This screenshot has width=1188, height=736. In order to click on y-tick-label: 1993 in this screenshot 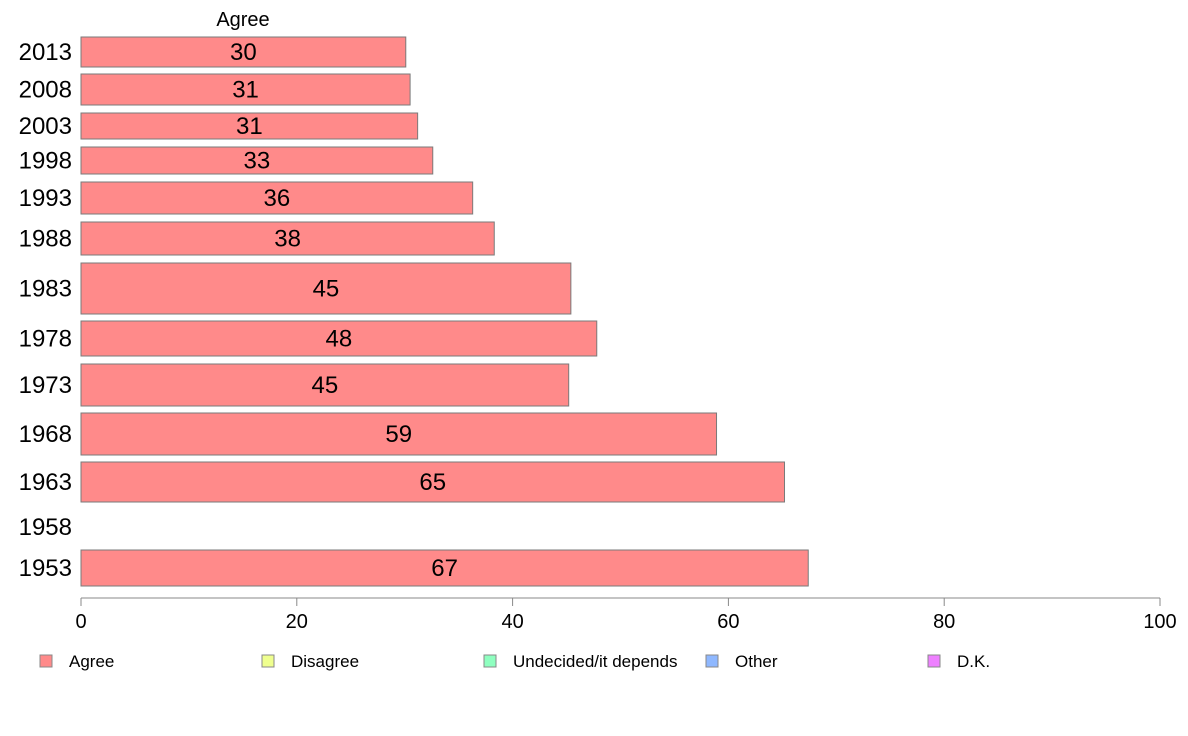, I will do `click(45, 198)`.